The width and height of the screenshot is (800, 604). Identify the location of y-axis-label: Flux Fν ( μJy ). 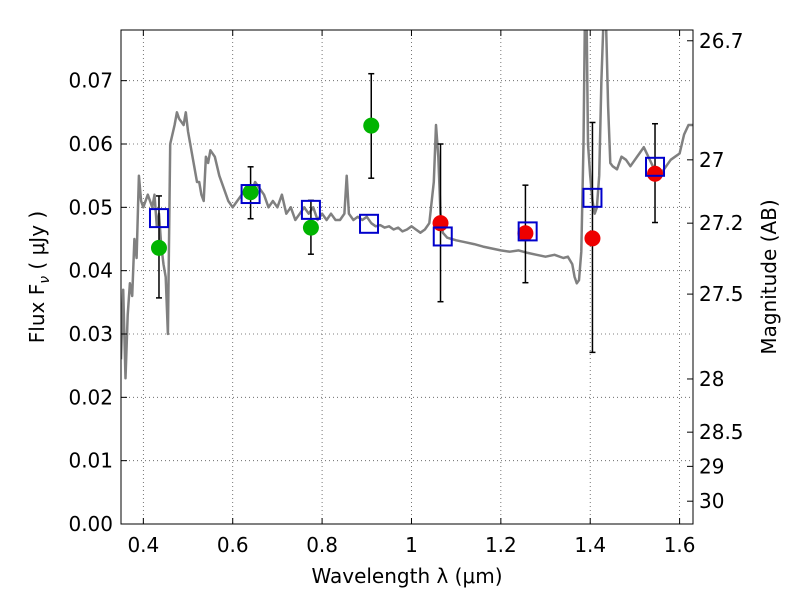
(39, 277).